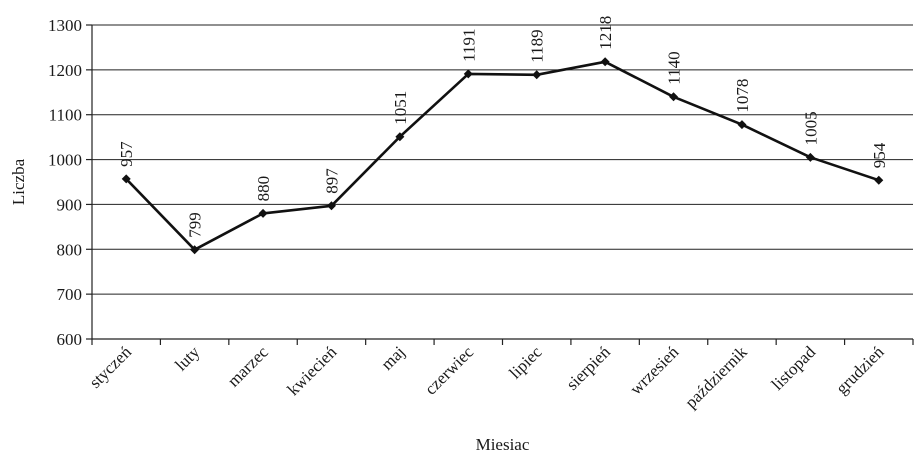  What do you see at coordinates (195, 225) in the screenshot?
I see `data-label: 799` at bounding box center [195, 225].